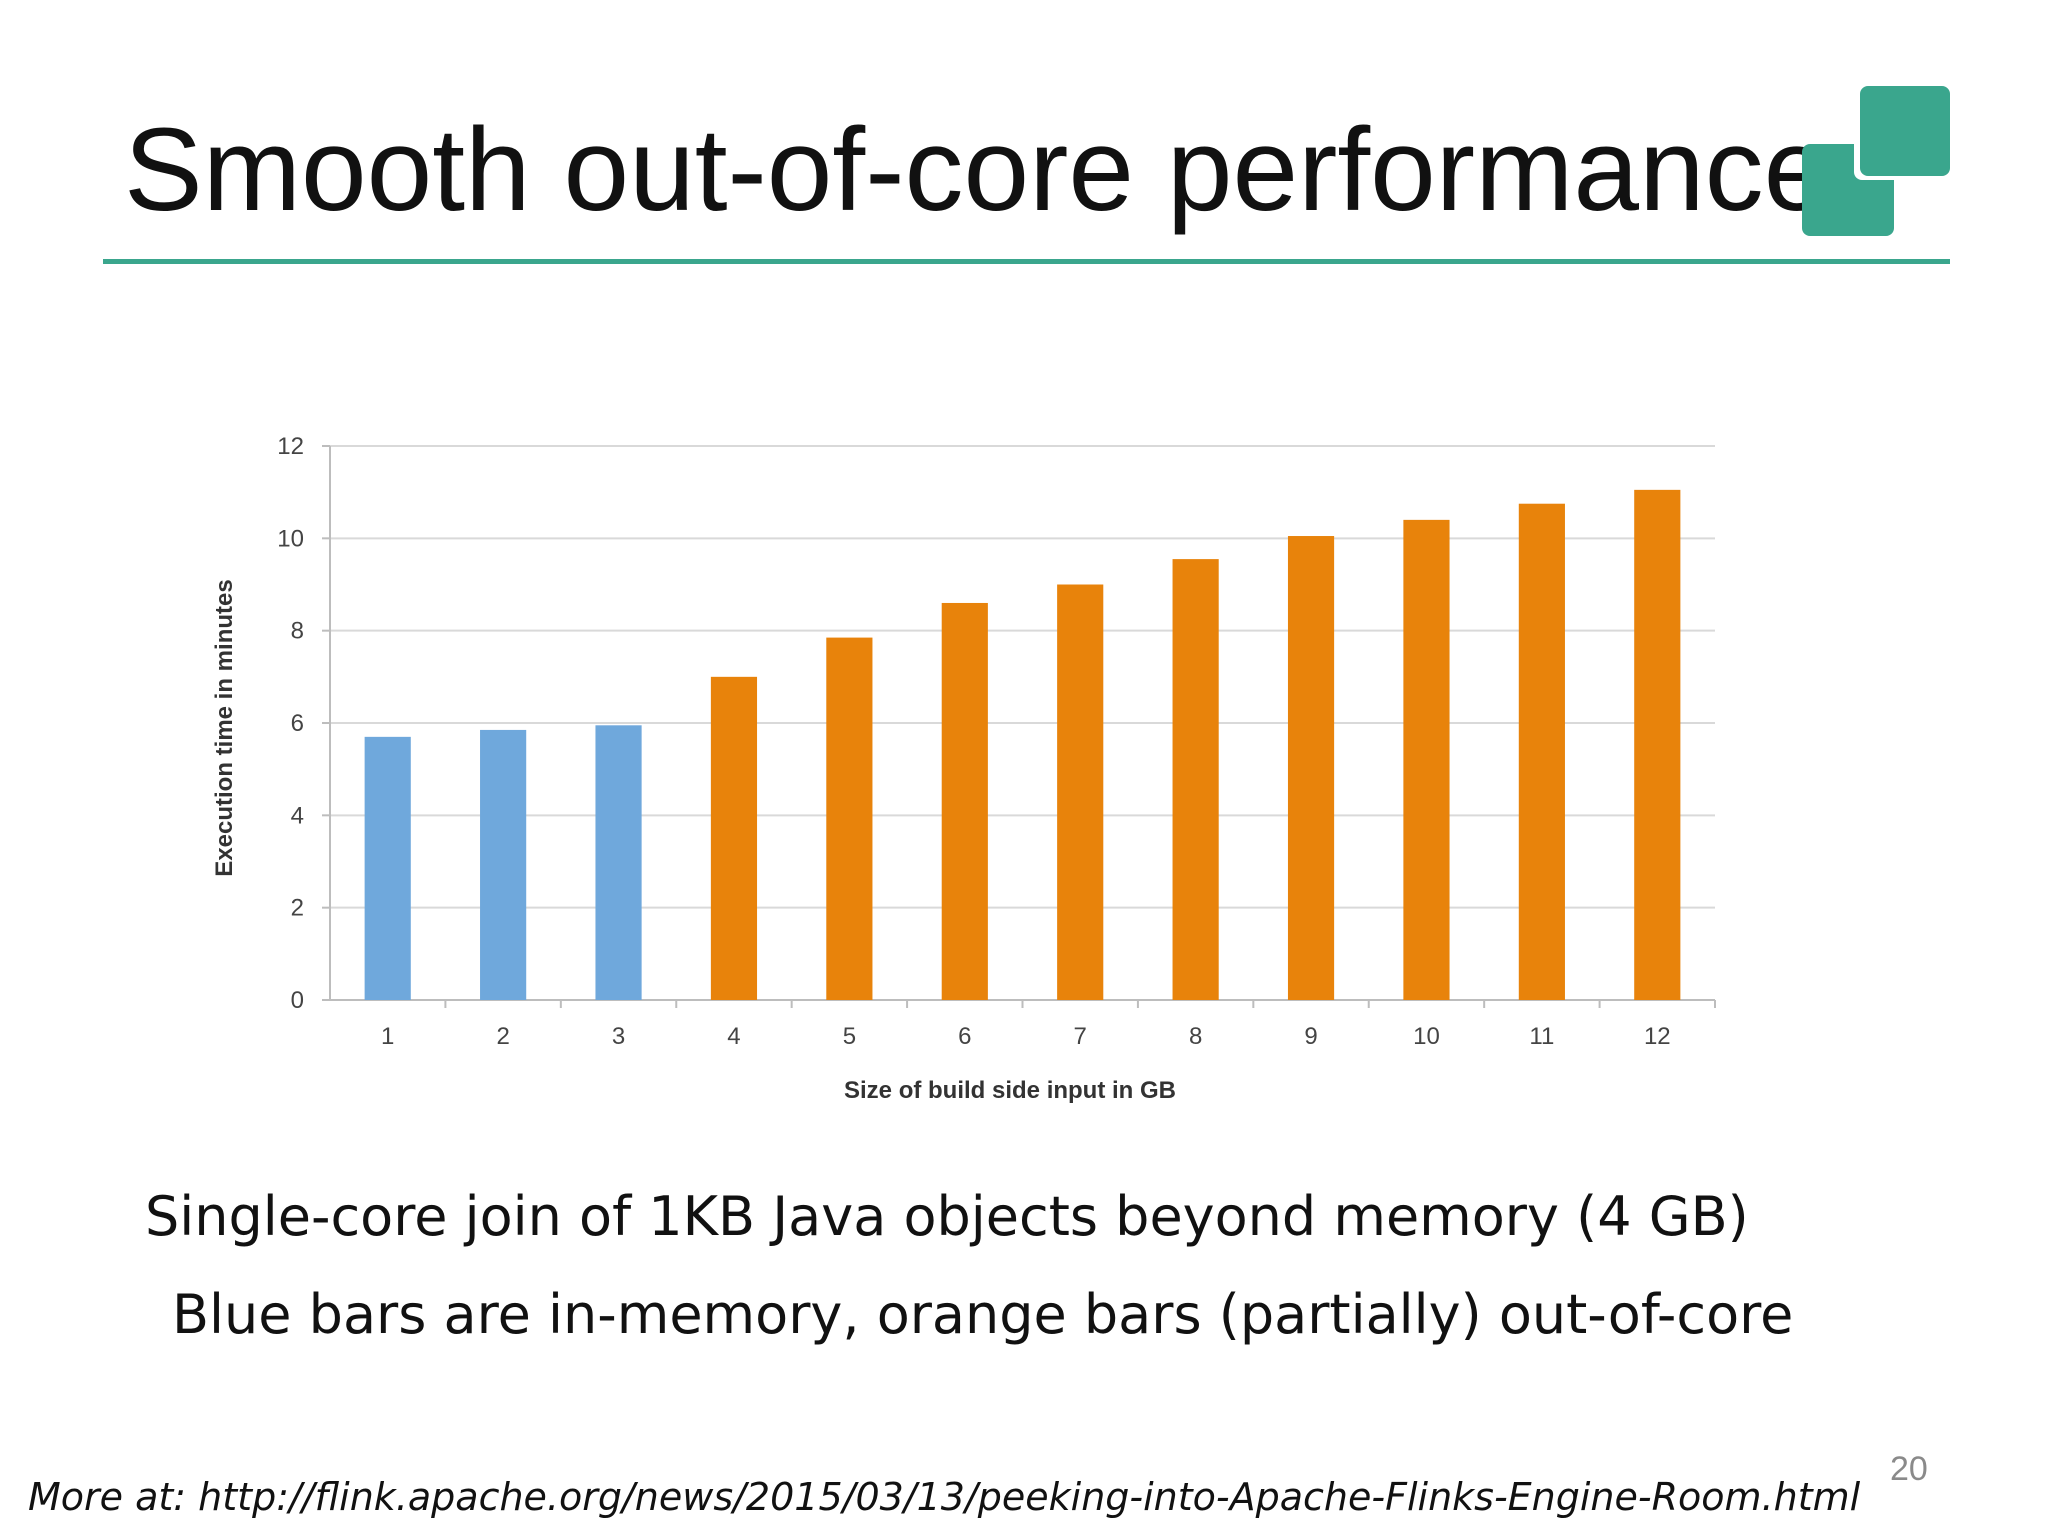 Image resolution: width=2048 pixels, height=1536 pixels. Describe the element at coordinates (1909, 1469) in the screenshot. I see `page-number: 20` at that location.